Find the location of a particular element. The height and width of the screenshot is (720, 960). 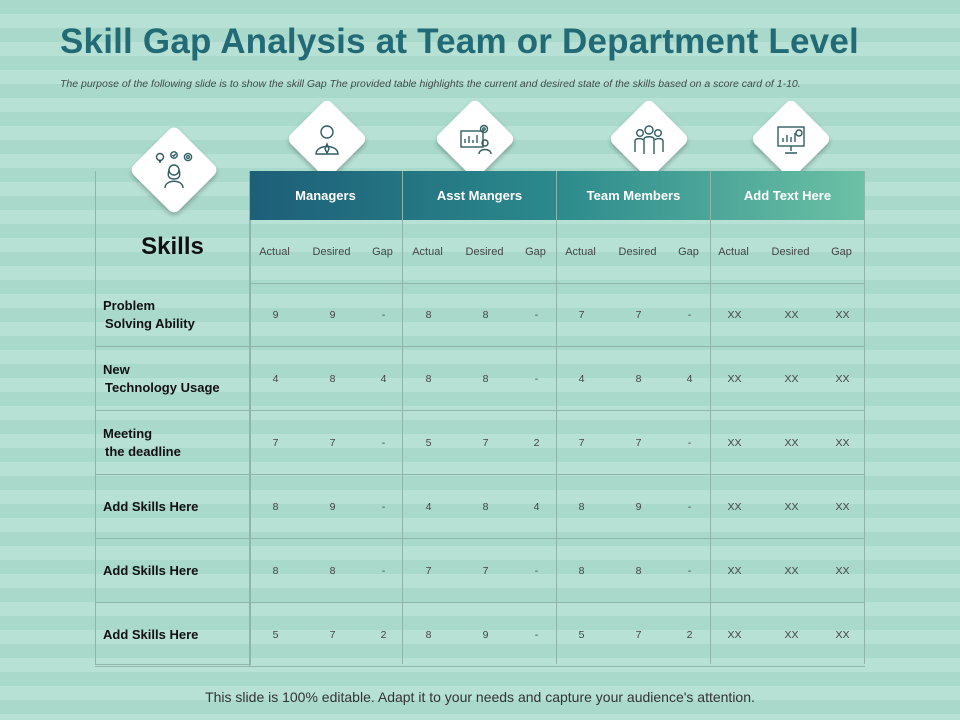

team-icon is located at coordinates (649, 139).